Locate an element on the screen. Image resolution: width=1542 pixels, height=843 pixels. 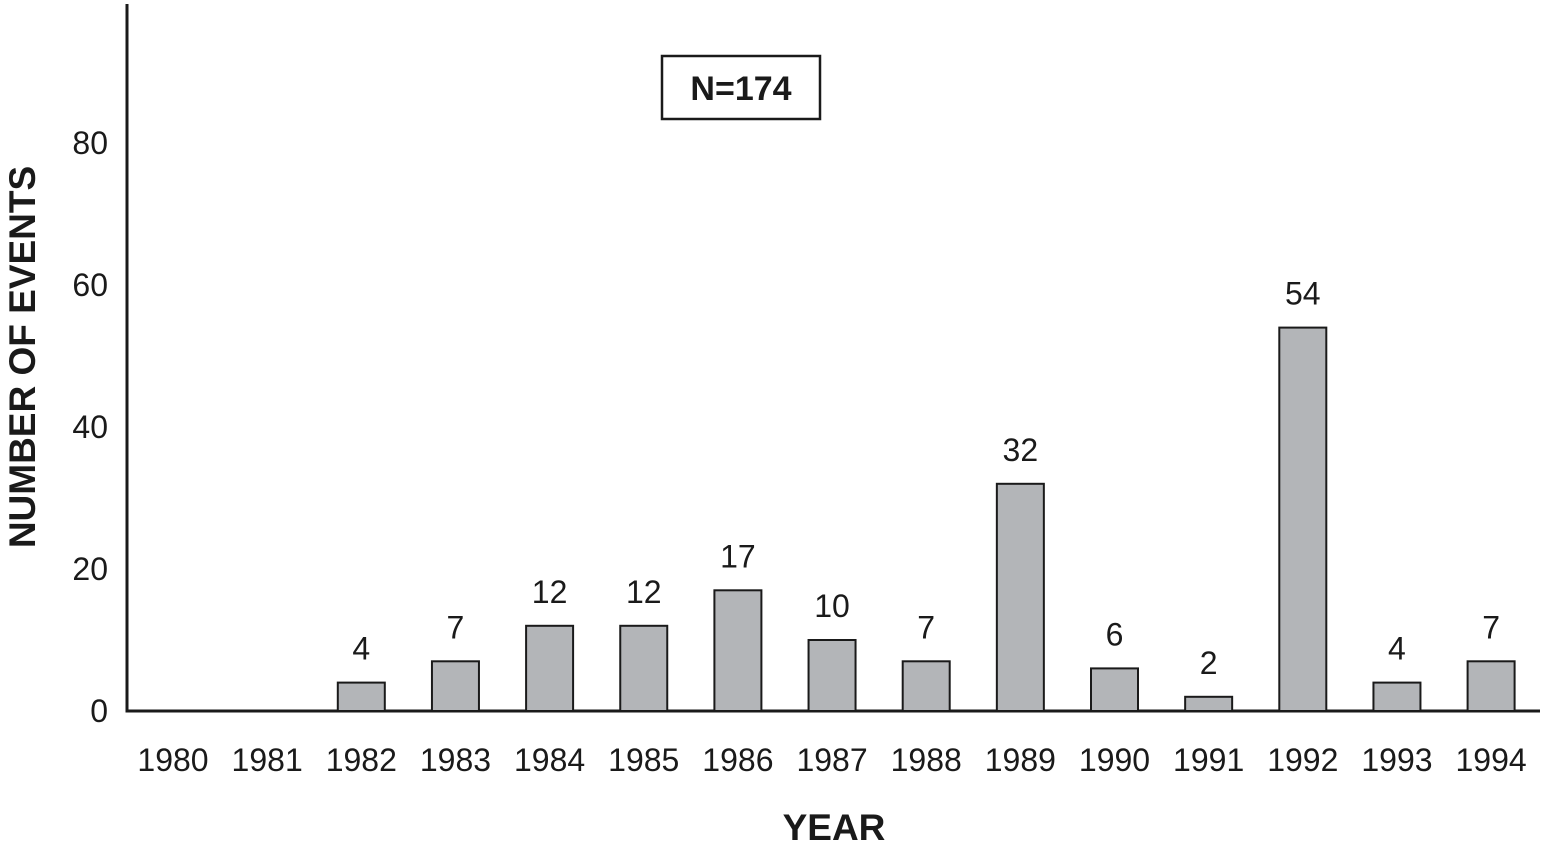
x-tick-label: 1981 is located at coordinates (267, 760).